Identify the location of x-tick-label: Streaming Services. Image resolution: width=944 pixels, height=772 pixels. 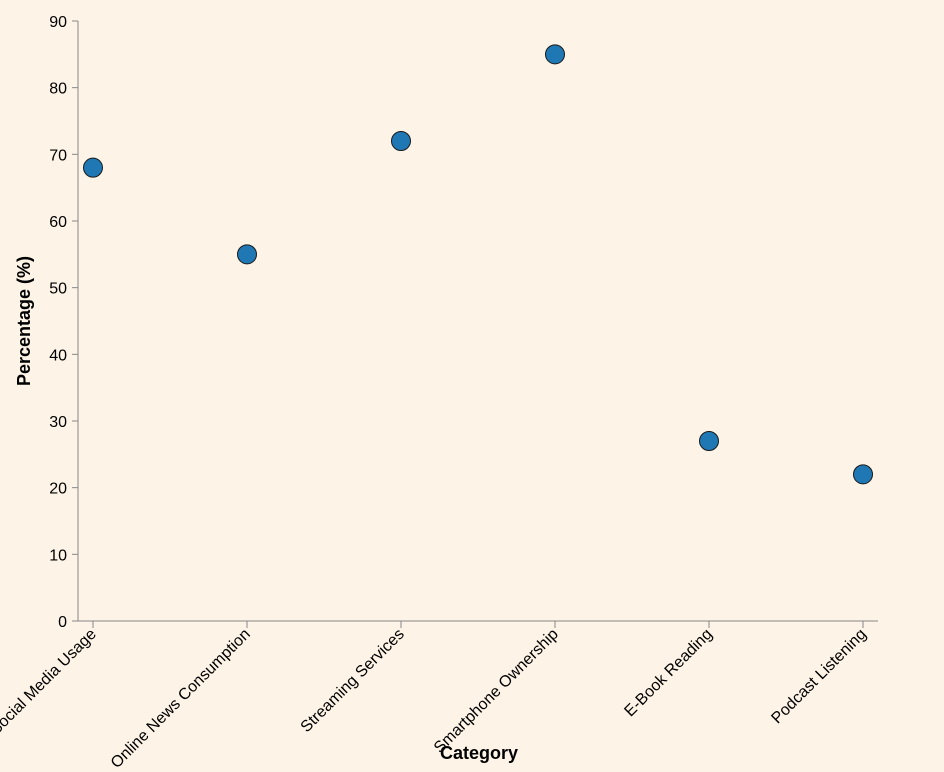
(353, 681).